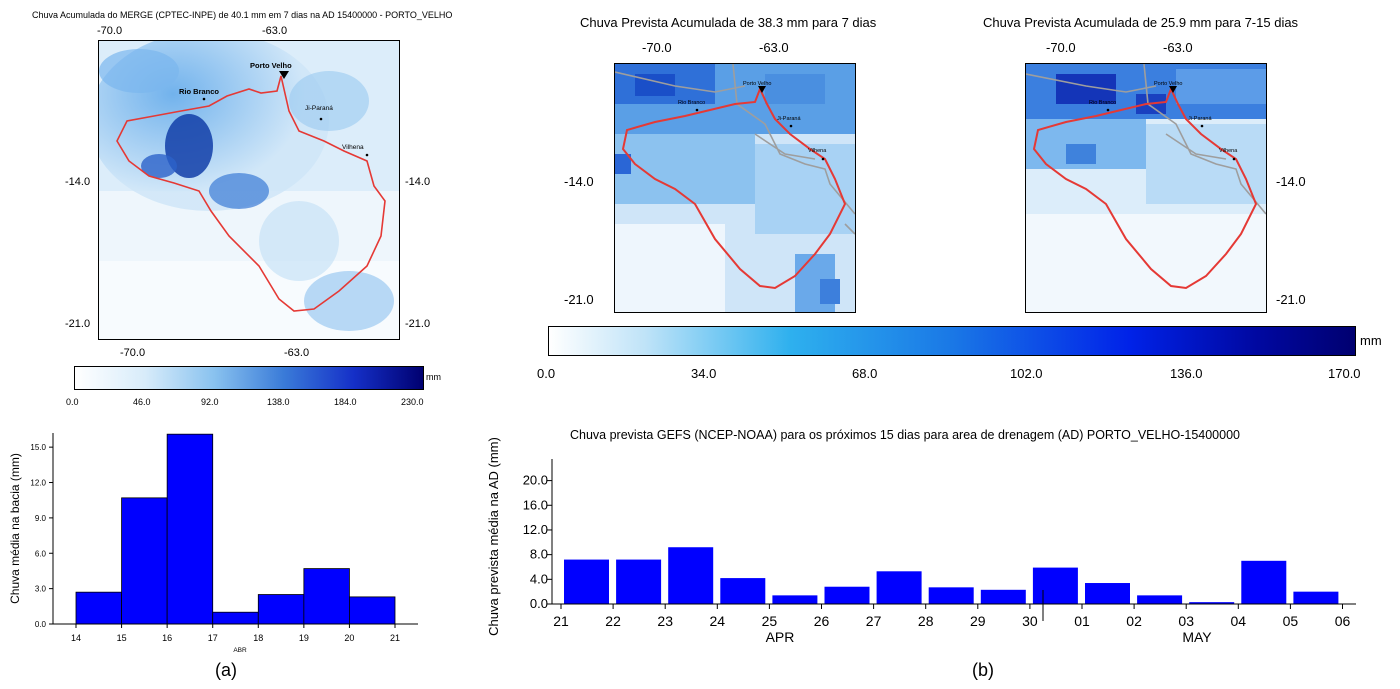 This screenshot has height=689, width=1400. I want to click on obs-cb-tick-1: 46.0, so click(142, 402).